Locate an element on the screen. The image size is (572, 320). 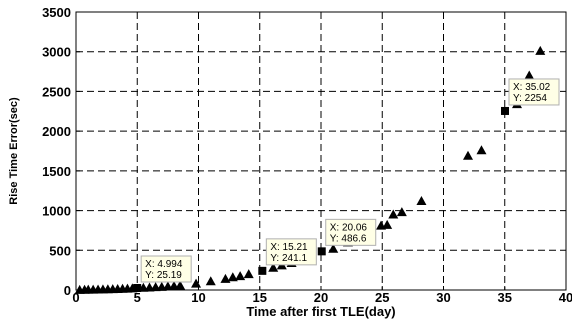
y-tick-label: 3500 is located at coordinates (56, 12).